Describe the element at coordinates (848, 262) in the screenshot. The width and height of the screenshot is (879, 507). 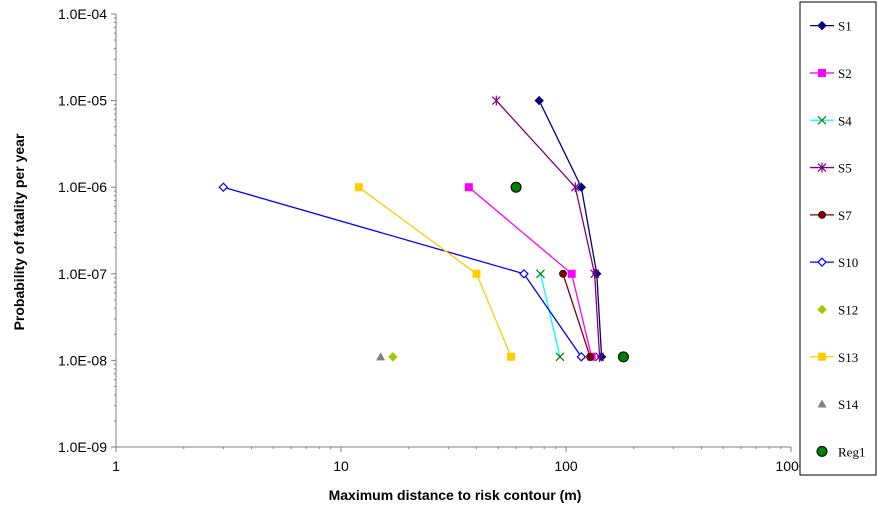
I see `legend-label-s10: S10` at that location.